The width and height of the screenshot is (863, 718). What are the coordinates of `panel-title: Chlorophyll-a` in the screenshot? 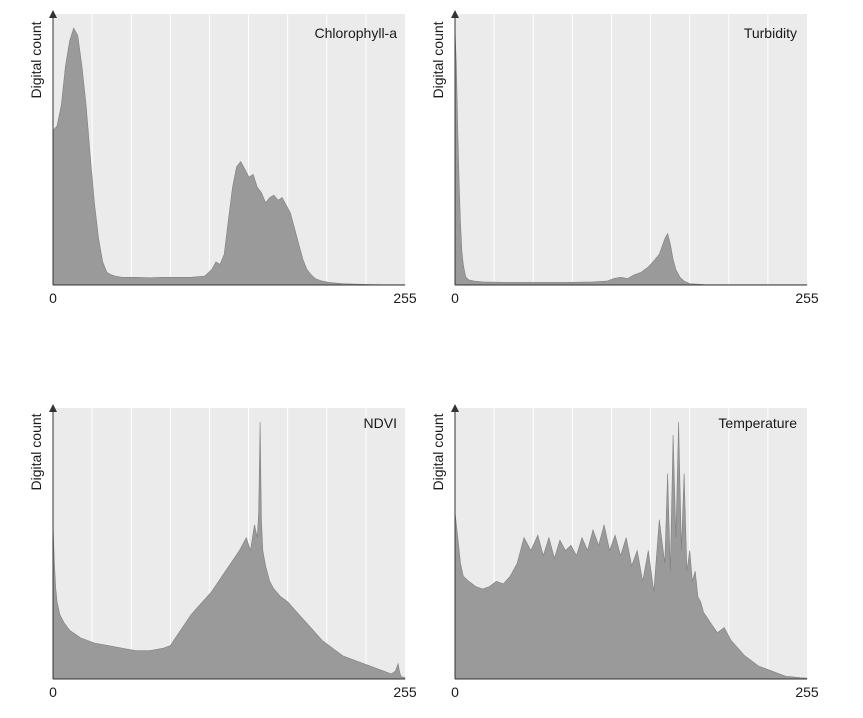 It's located at (356, 33).